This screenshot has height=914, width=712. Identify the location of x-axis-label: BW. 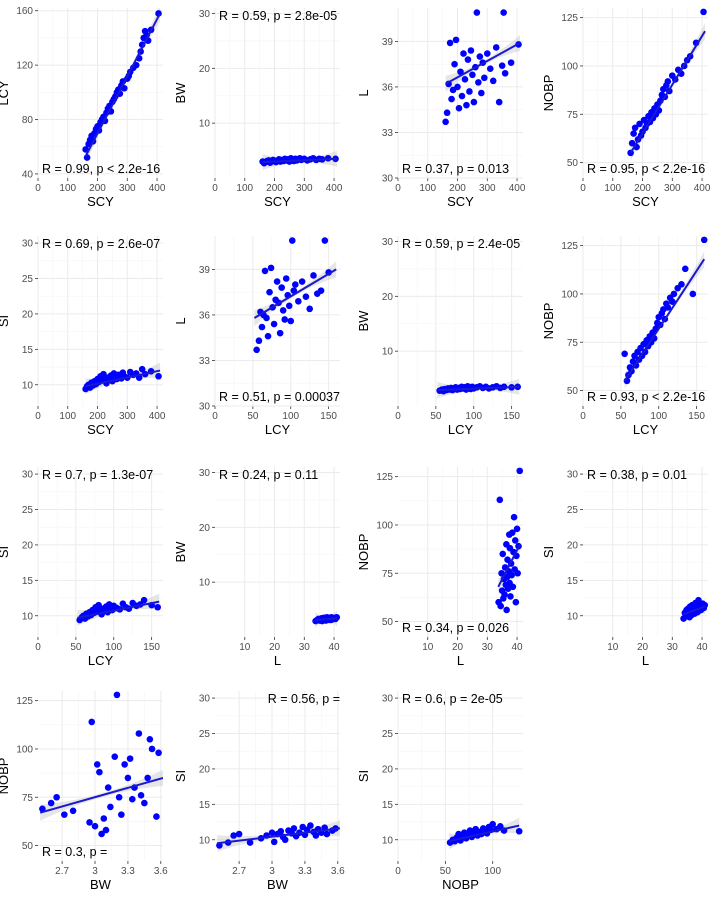
(278, 884).